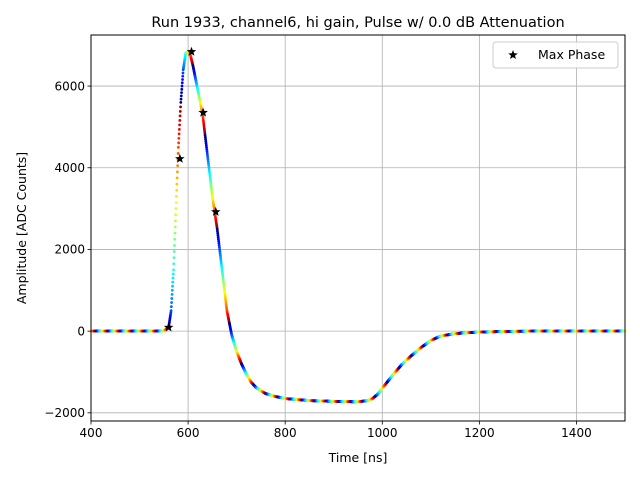 The image size is (640, 480). I want to click on legend-star-icon, so click(513, 55).